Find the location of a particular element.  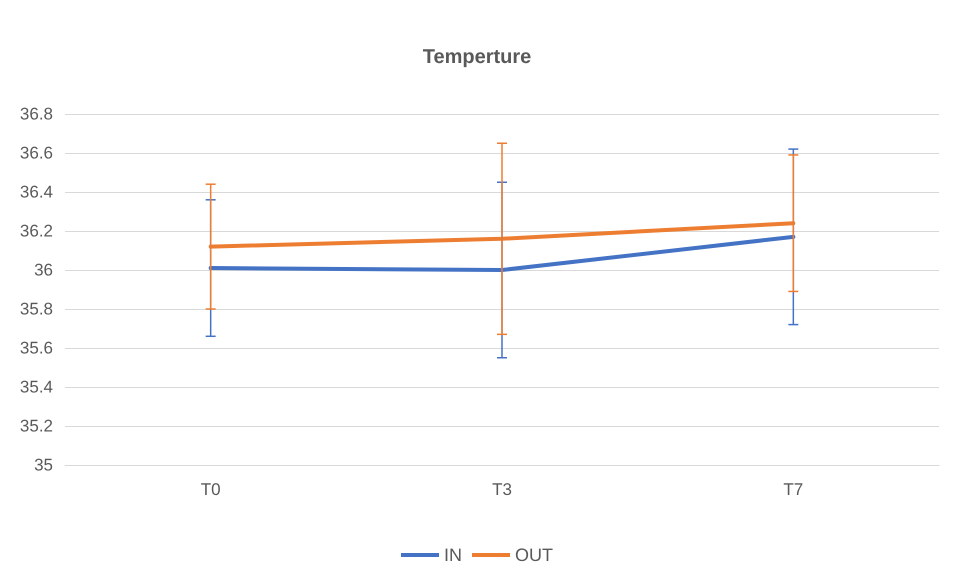

y-tick-label: 36.2 is located at coordinates (36, 231).